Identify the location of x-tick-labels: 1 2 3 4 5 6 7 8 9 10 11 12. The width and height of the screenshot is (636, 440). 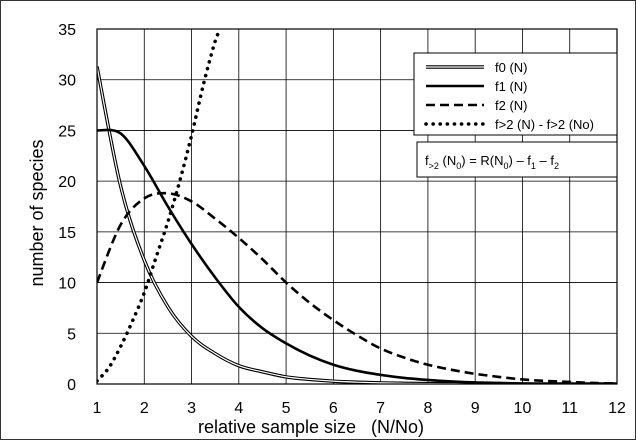
(359, 408).